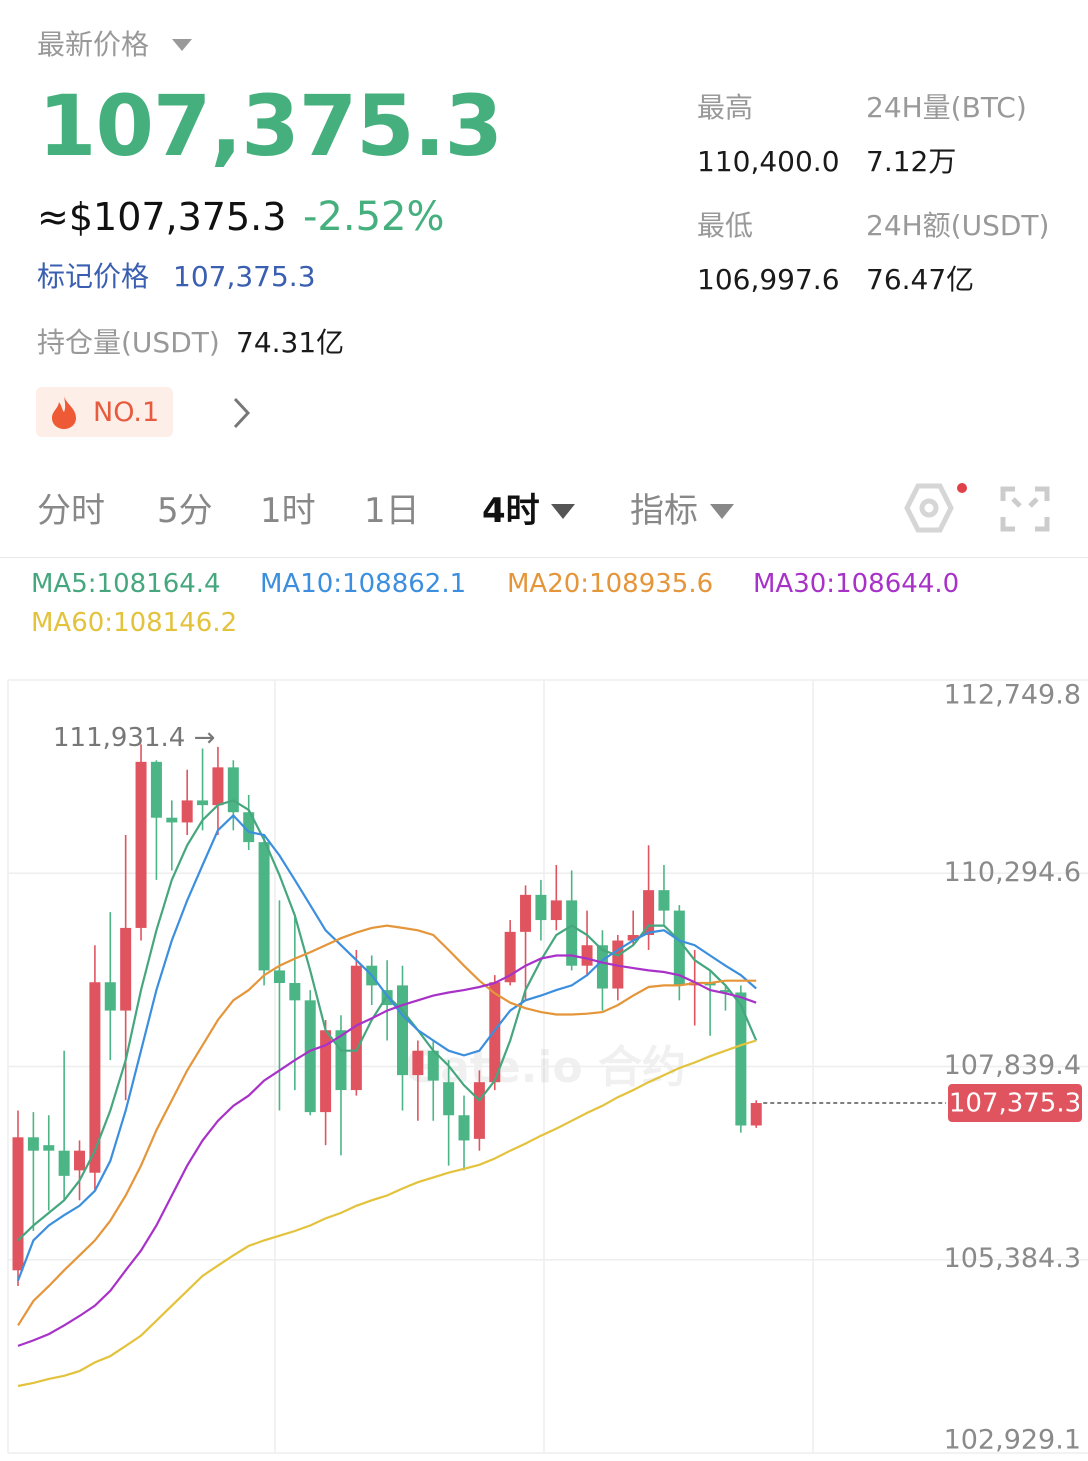 This screenshot has width=1088, height=1461. Describe the element at coordinates (610, 584) in the screenshot. I see `ma-legend: MA20:108935.6` at that location.